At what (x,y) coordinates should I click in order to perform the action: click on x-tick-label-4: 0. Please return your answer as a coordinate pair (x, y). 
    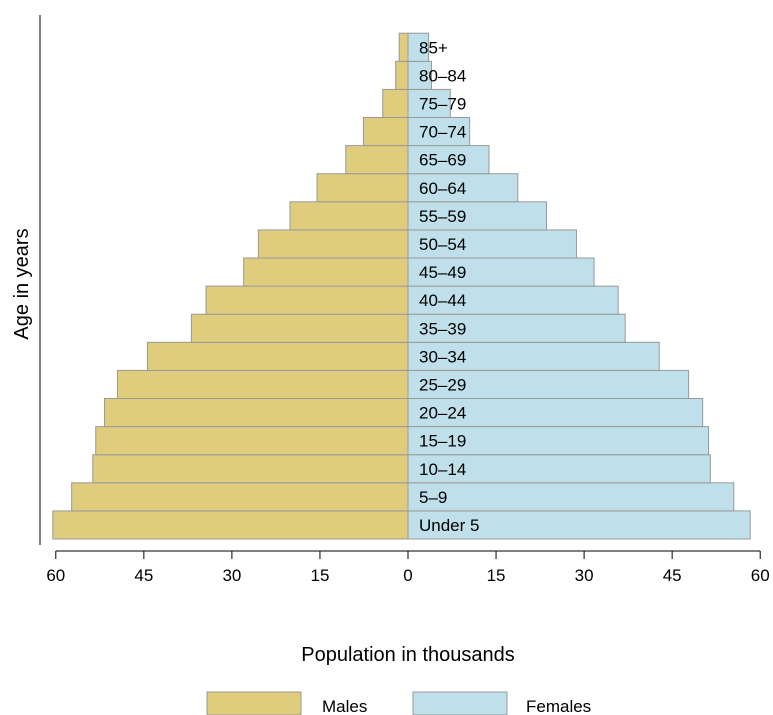
    Looking at the image, I should click on (407, 575).